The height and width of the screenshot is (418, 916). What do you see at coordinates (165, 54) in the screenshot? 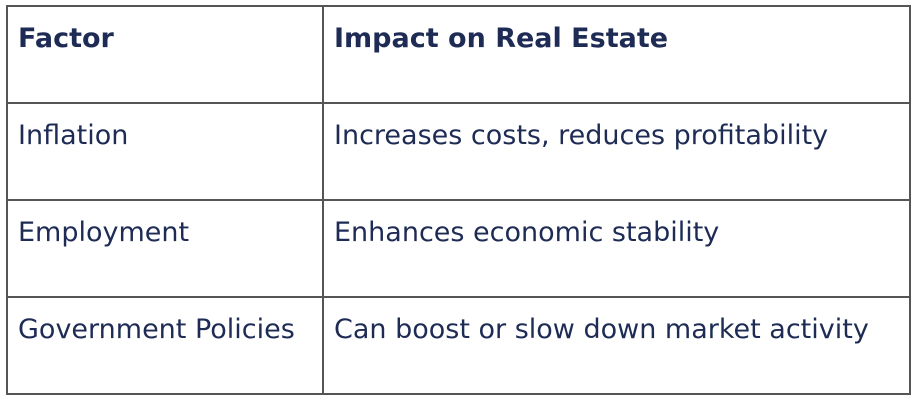
I see `header-cell: Factor` at bounding box center [165, 54].